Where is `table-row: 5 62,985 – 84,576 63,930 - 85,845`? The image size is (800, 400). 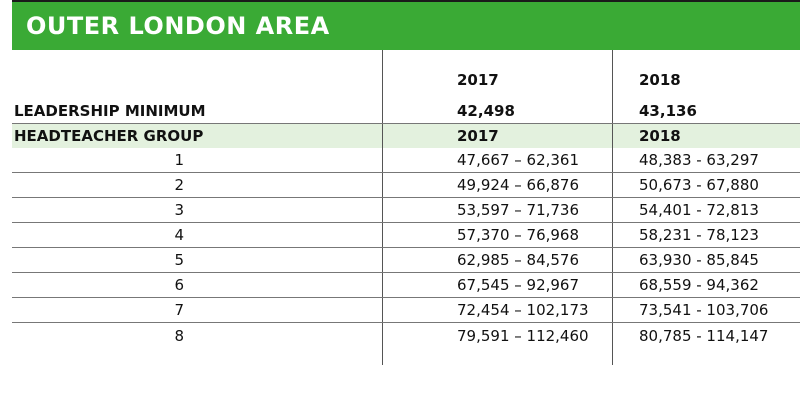 table-row: 5 62,985 – 84,576 63,930 - 85,845 is located at coordinates (406, 260).